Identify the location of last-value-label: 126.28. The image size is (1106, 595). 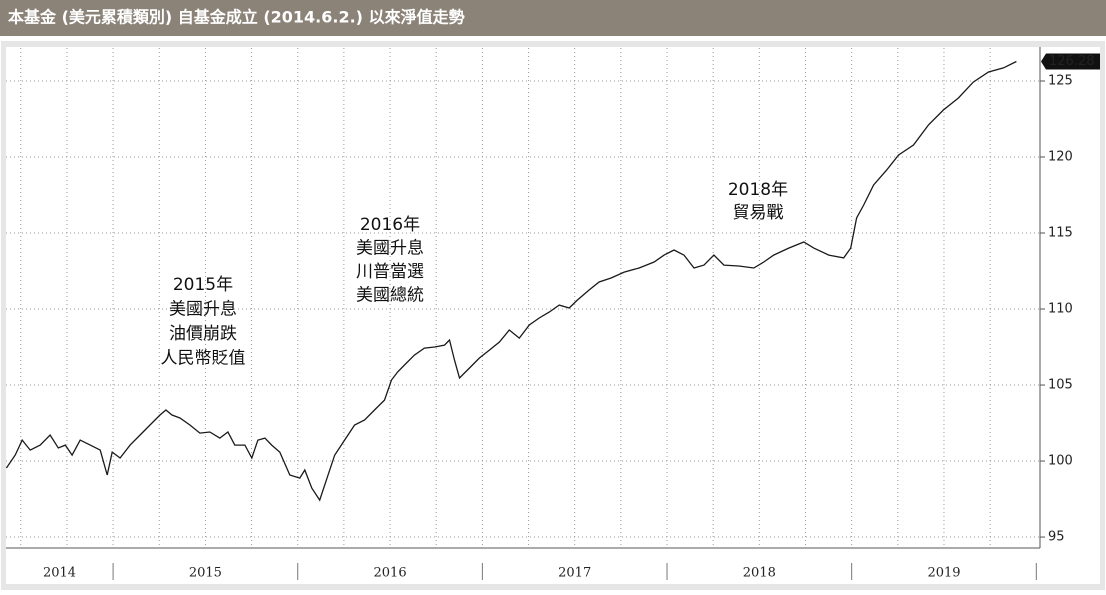
(1072, 61).